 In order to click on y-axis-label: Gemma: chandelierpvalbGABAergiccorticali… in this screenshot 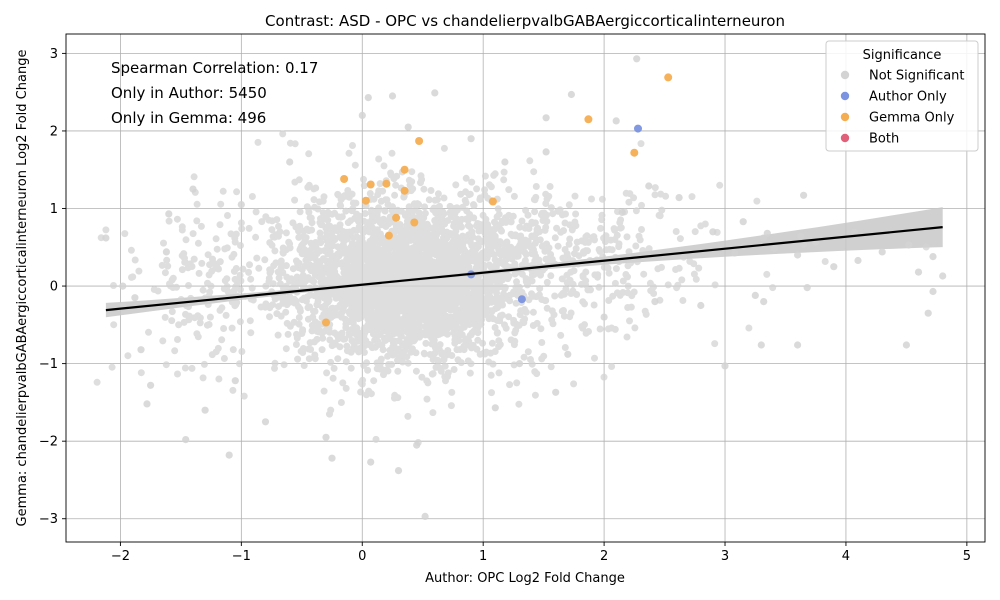, I will do `click(22, 288)`.